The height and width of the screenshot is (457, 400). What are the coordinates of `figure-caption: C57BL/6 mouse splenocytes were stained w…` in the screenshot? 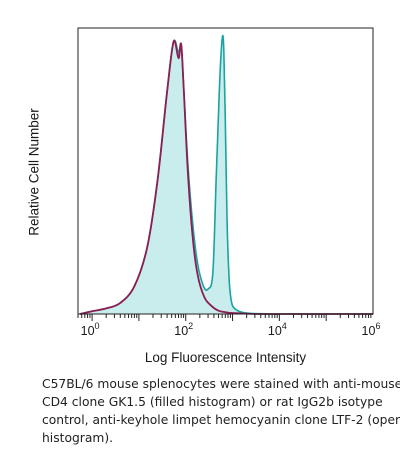 It's located at (221, 411).